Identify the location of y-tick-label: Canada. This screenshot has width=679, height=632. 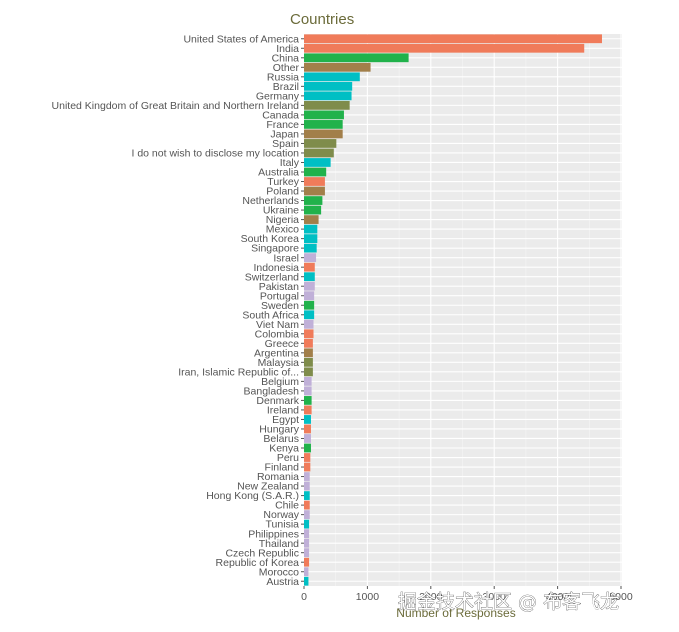
(280, 115).